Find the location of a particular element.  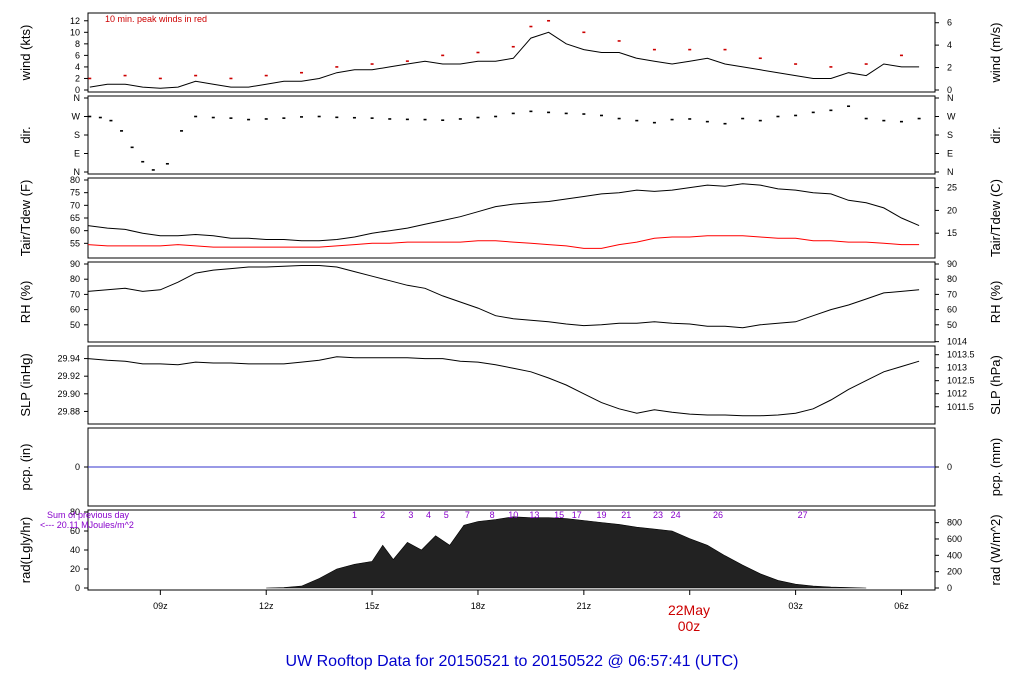

right-tick-label: 50 is located at coordinates (952, 325).